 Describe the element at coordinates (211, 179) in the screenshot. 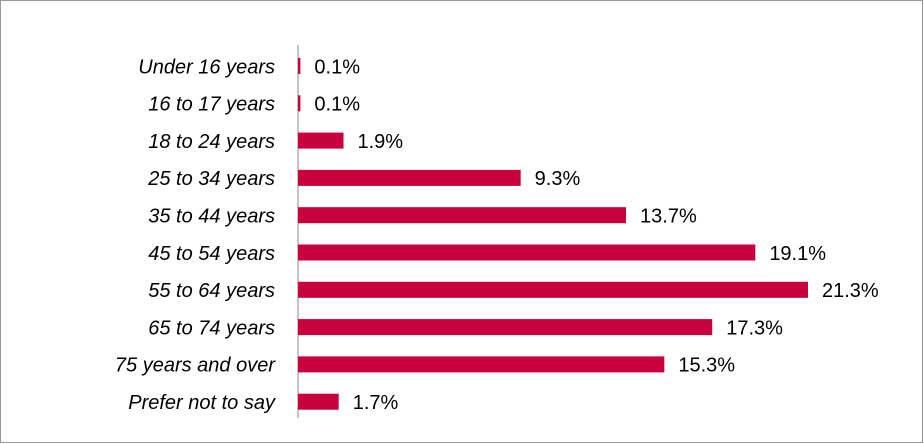

I see `category-label: 25 to 34 years` at that location.